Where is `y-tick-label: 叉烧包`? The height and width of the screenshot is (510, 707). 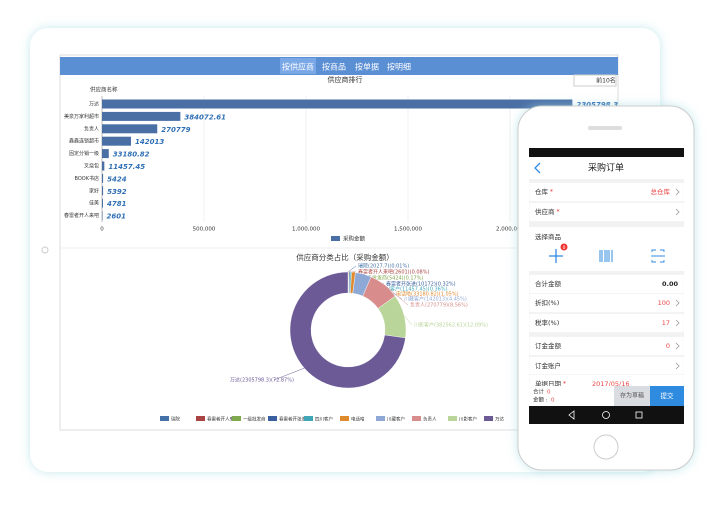 y-tick-label: 叉烧包 is located at coordinates (91, 166).